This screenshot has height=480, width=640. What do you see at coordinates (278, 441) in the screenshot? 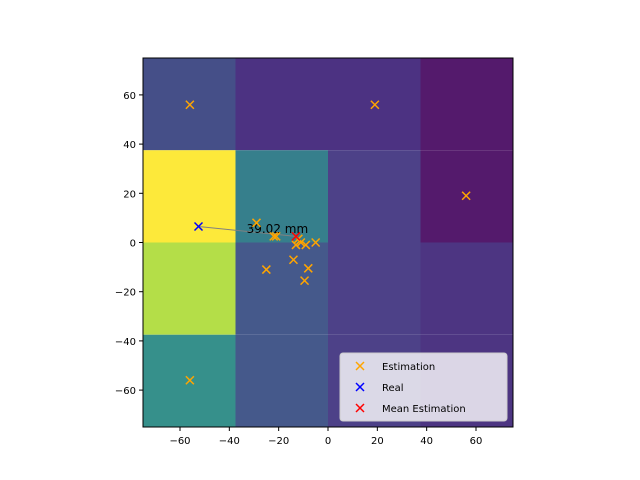
I see `x-tick-label: −20` at bounding box center [278, 441].